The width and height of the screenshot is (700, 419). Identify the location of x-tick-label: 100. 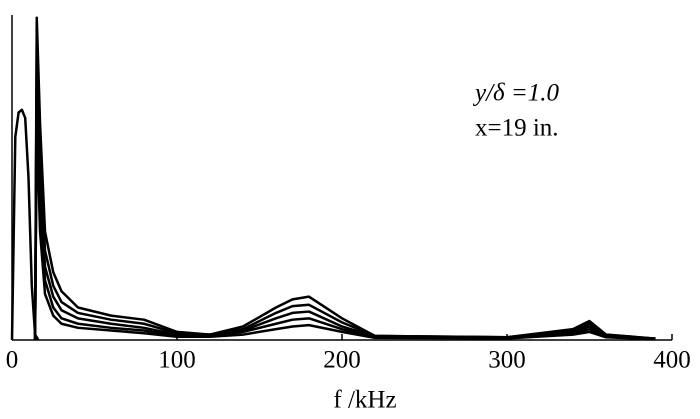
(177, 360).